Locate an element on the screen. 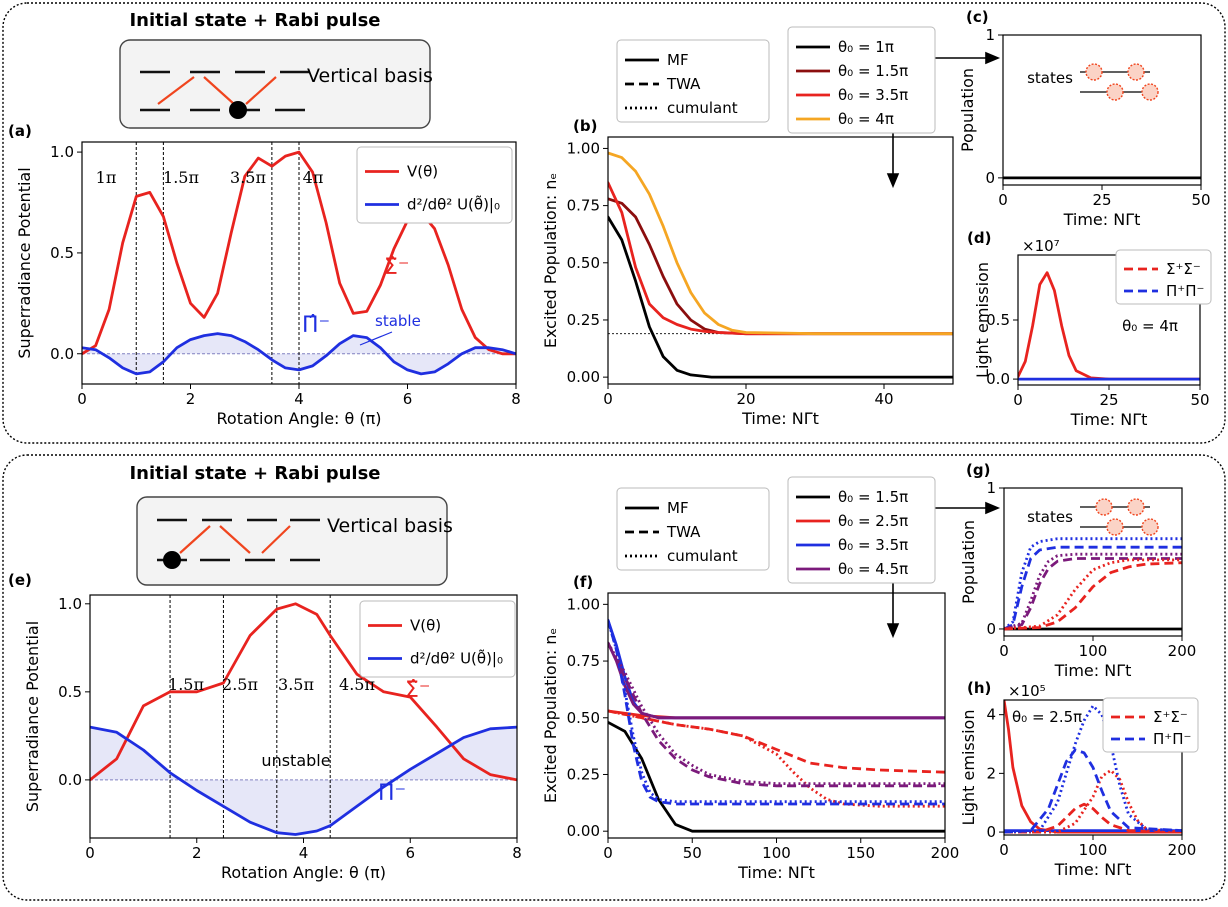 Image resolution: width=1228 pixels, height=907 pixels. panel-label-g: (g) is located at coordinates (978, 470).